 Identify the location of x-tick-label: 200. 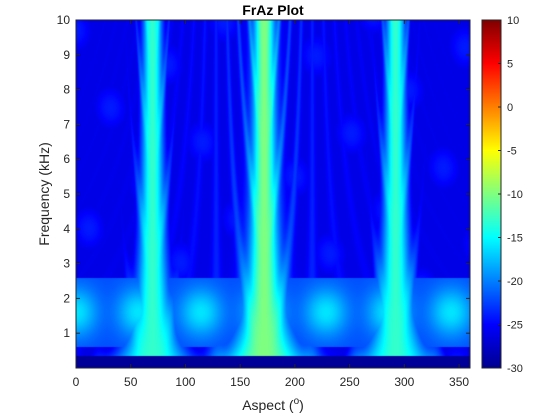
(295, 382).